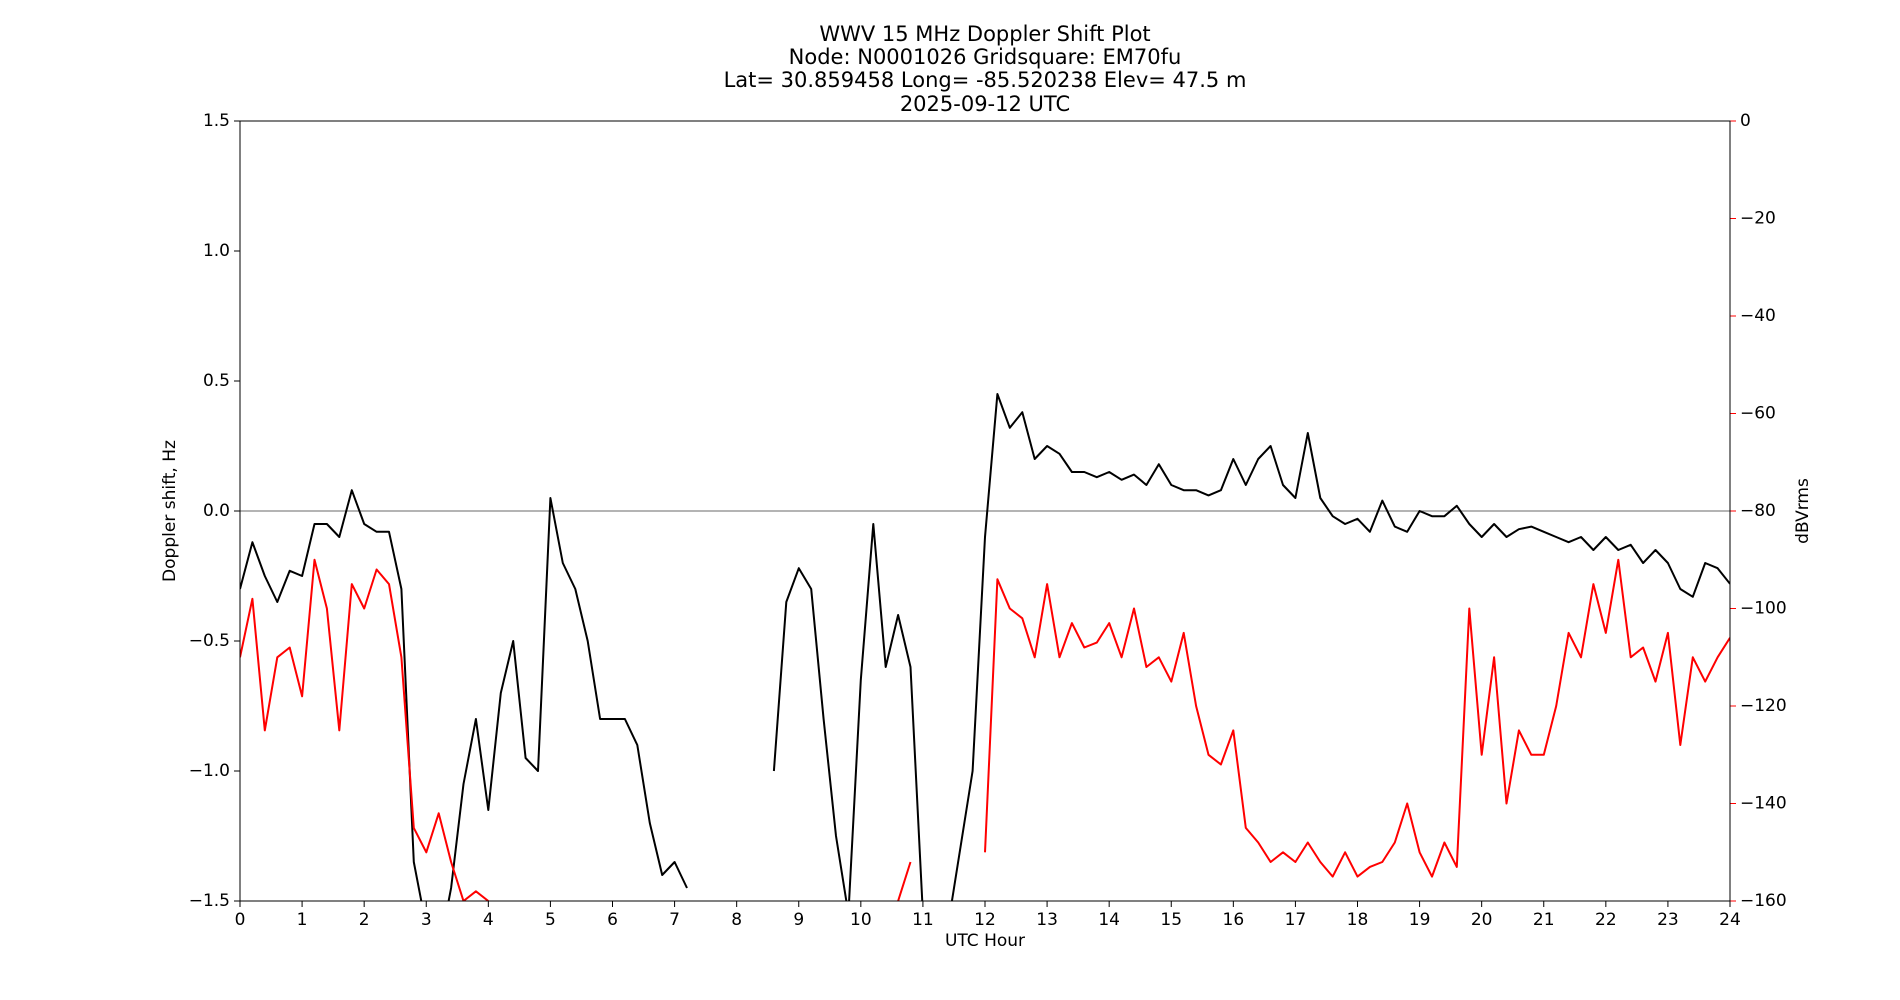 The width and height of the screenshot is (1900, 1000). I want to click on x-axis-label: UTC Hour, so click(985, 941).